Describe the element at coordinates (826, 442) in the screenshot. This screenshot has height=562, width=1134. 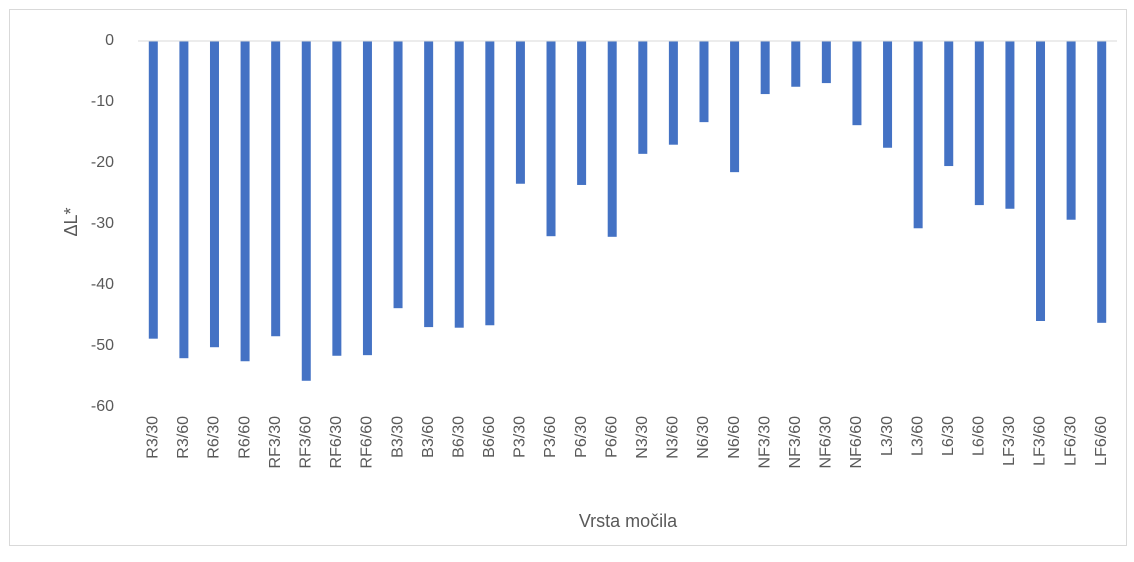
I see `x-tick-label: NF6/30` at that location.